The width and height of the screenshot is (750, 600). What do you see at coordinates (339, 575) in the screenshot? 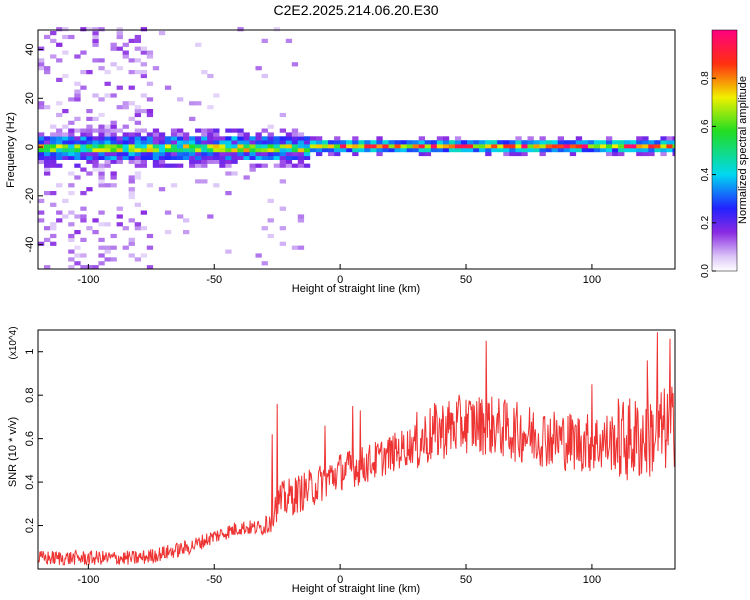
I see `snr-x-ticks: -100 -50 0 50 100` at bounding box center [339, 575].